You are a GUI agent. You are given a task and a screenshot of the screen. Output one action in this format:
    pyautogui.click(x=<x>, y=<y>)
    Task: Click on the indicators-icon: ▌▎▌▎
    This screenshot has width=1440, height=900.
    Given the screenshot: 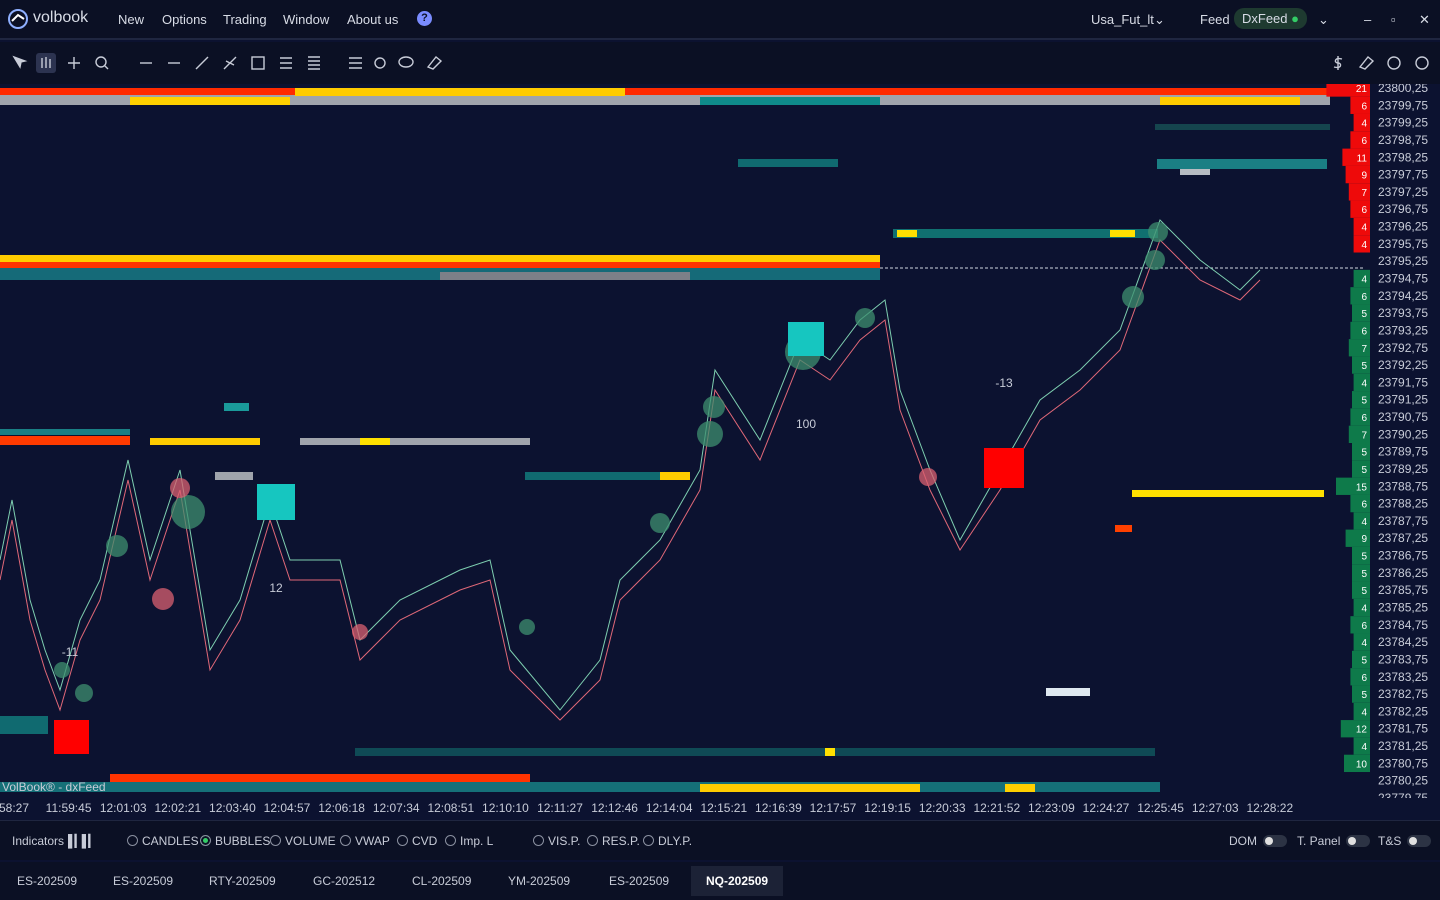 What is the action you would take?
    pyautogui.click(x=83, y=841)
    